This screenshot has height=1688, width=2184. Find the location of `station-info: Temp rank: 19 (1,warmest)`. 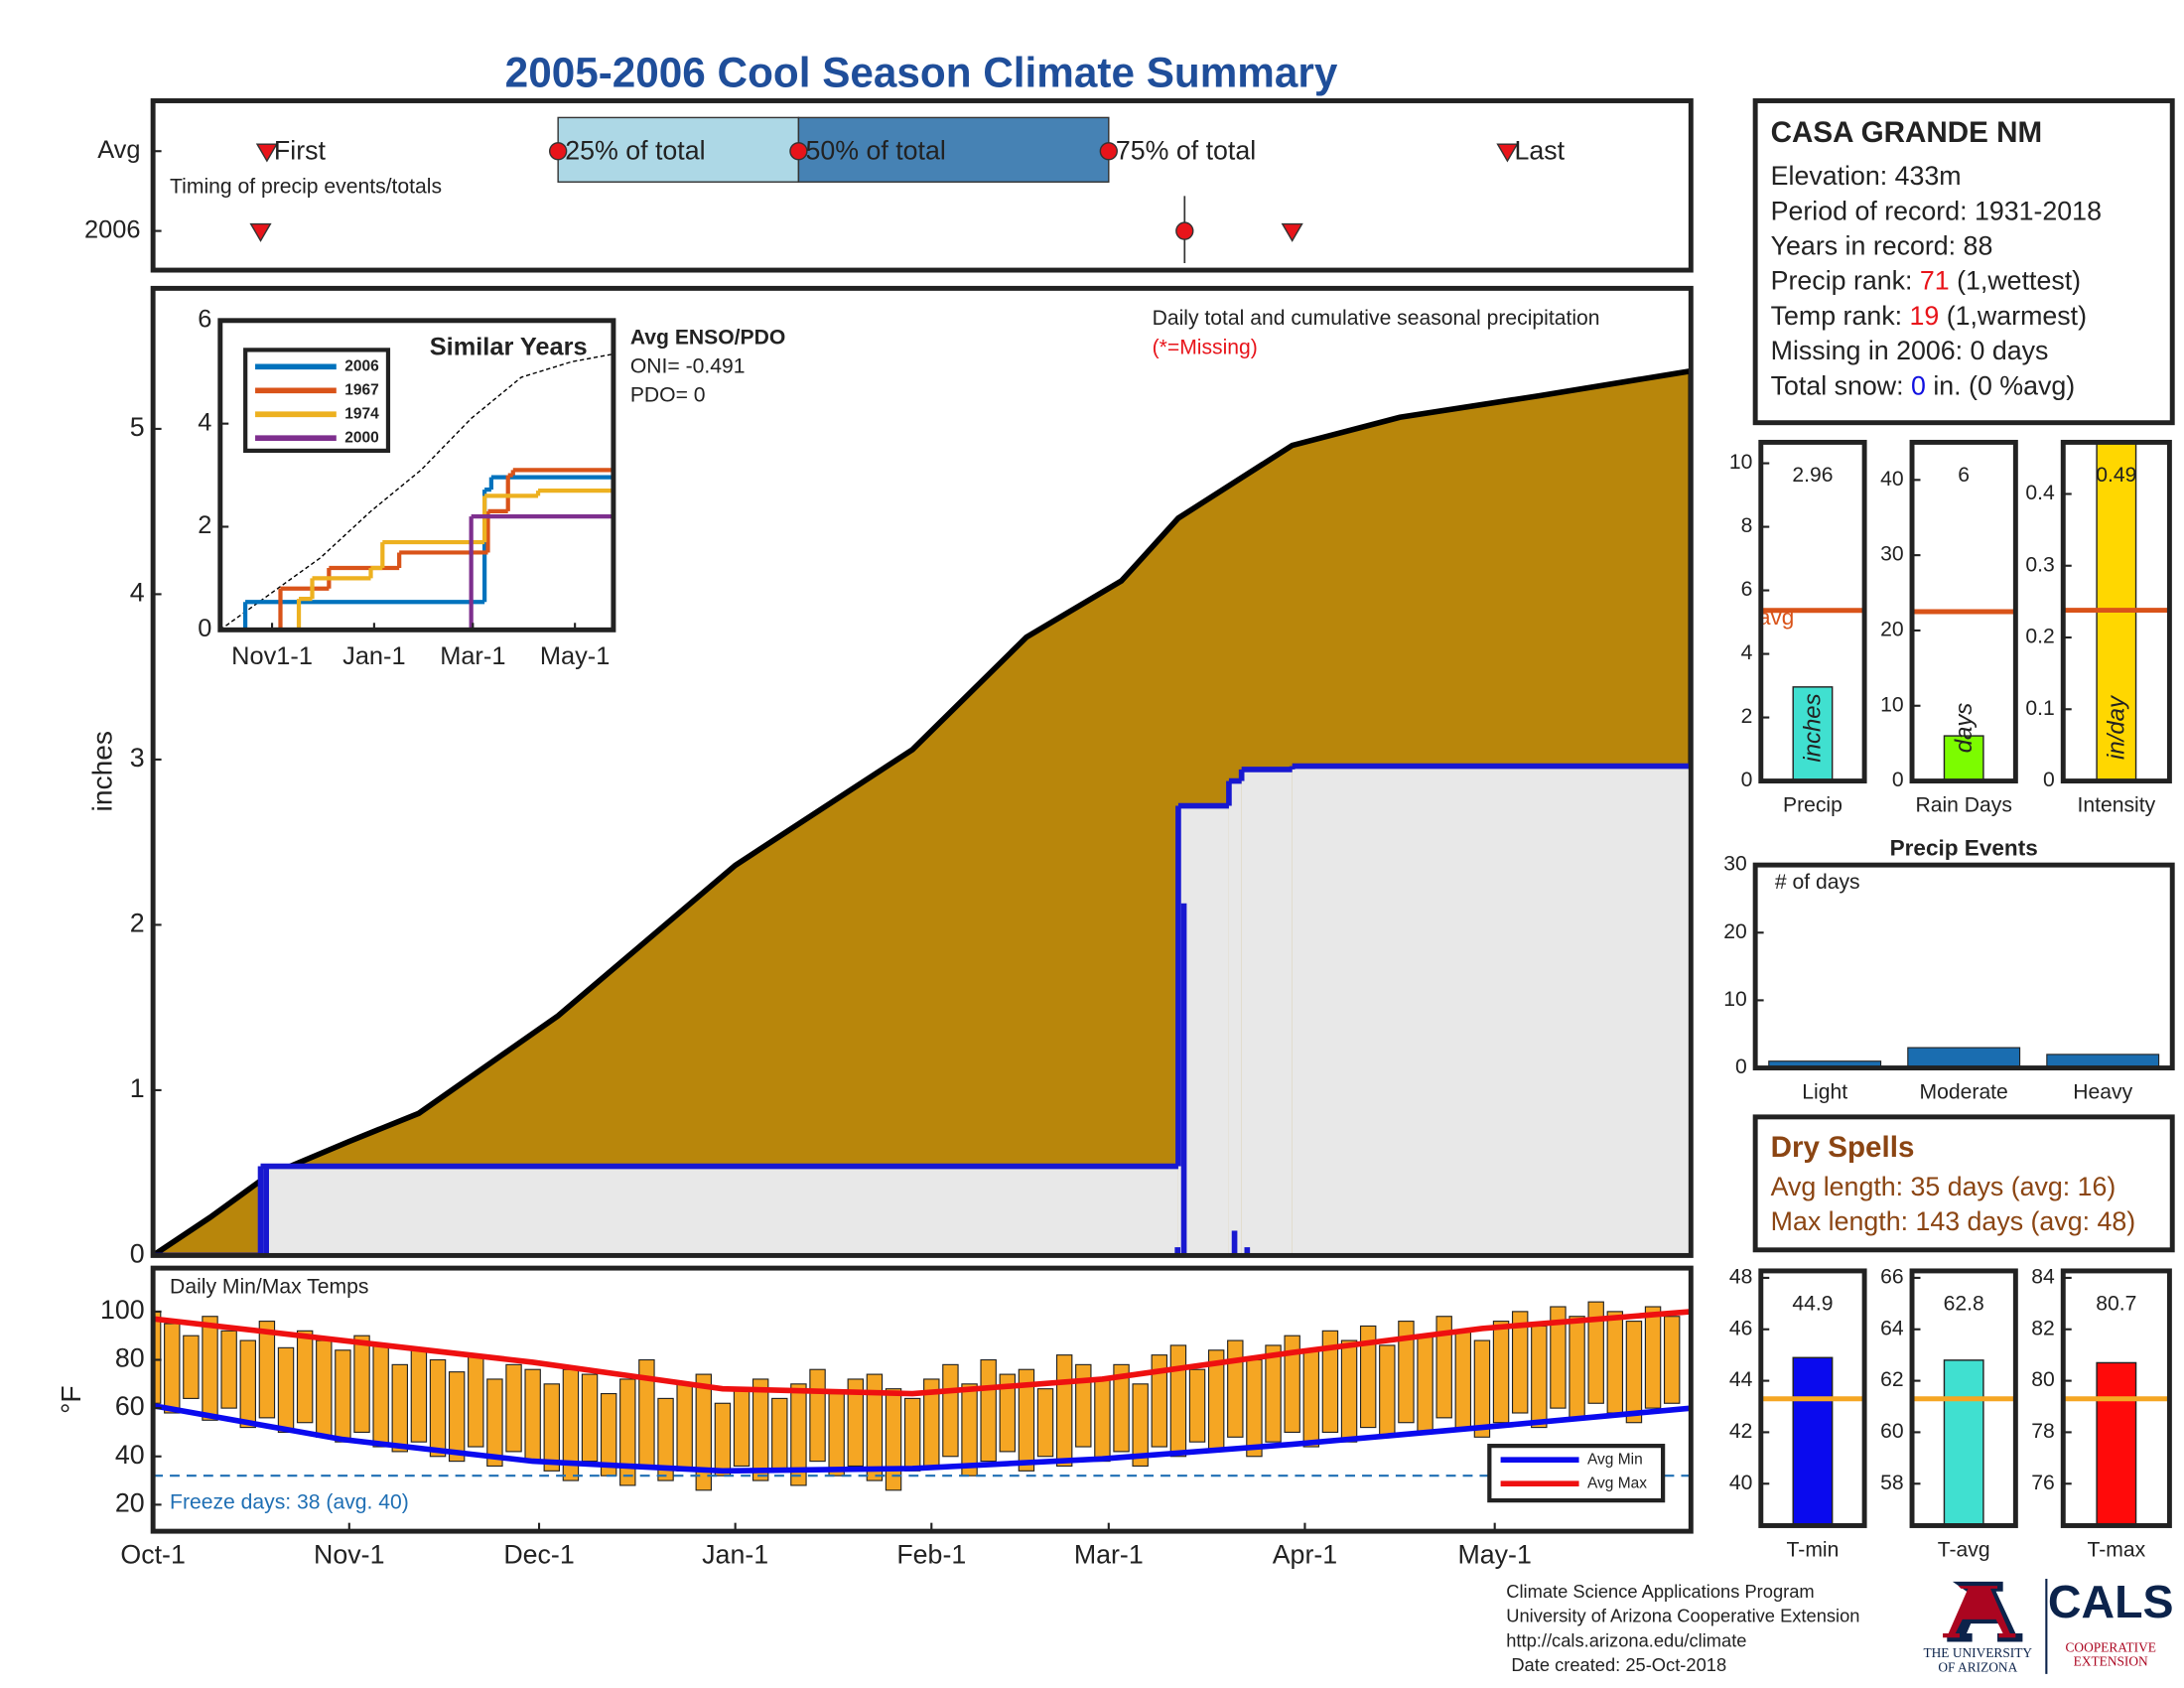

station-info: Temp rank: 19 (1,warmest) is located at coordinates (1929, 316).